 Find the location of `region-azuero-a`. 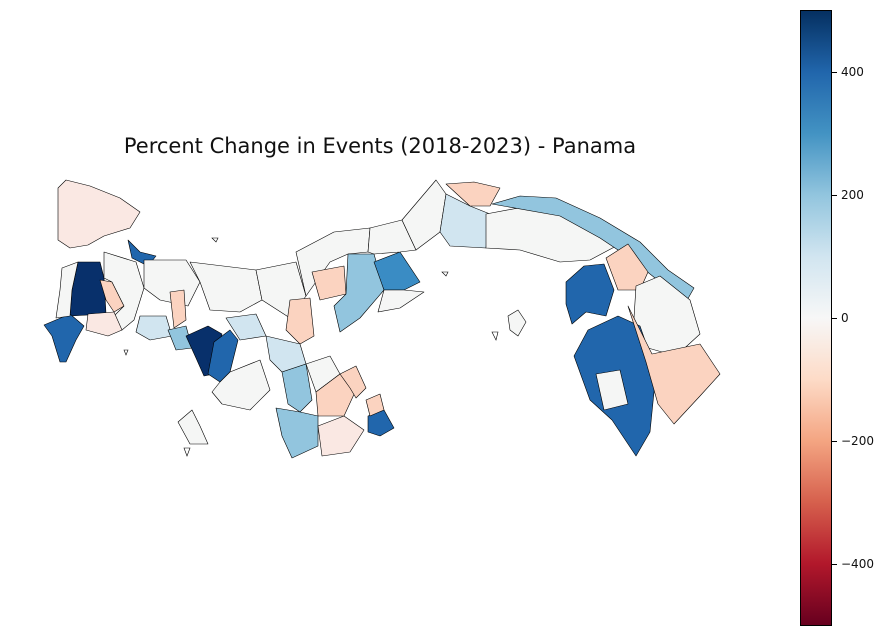

region-azuero-a is located at coordinates (297, 388).